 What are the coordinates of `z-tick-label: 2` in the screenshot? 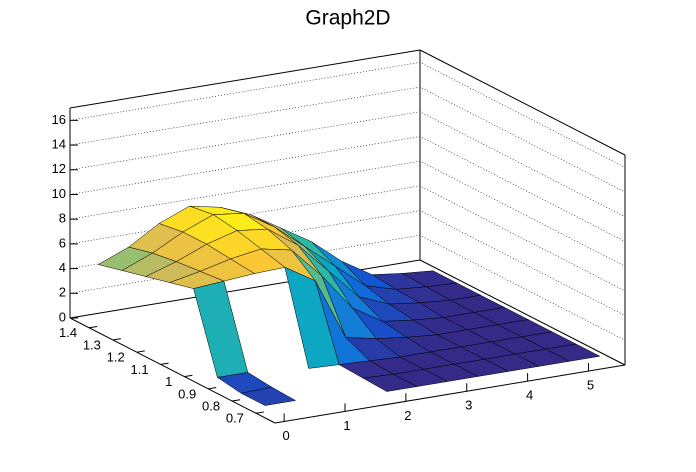 It's located at (62, 292).